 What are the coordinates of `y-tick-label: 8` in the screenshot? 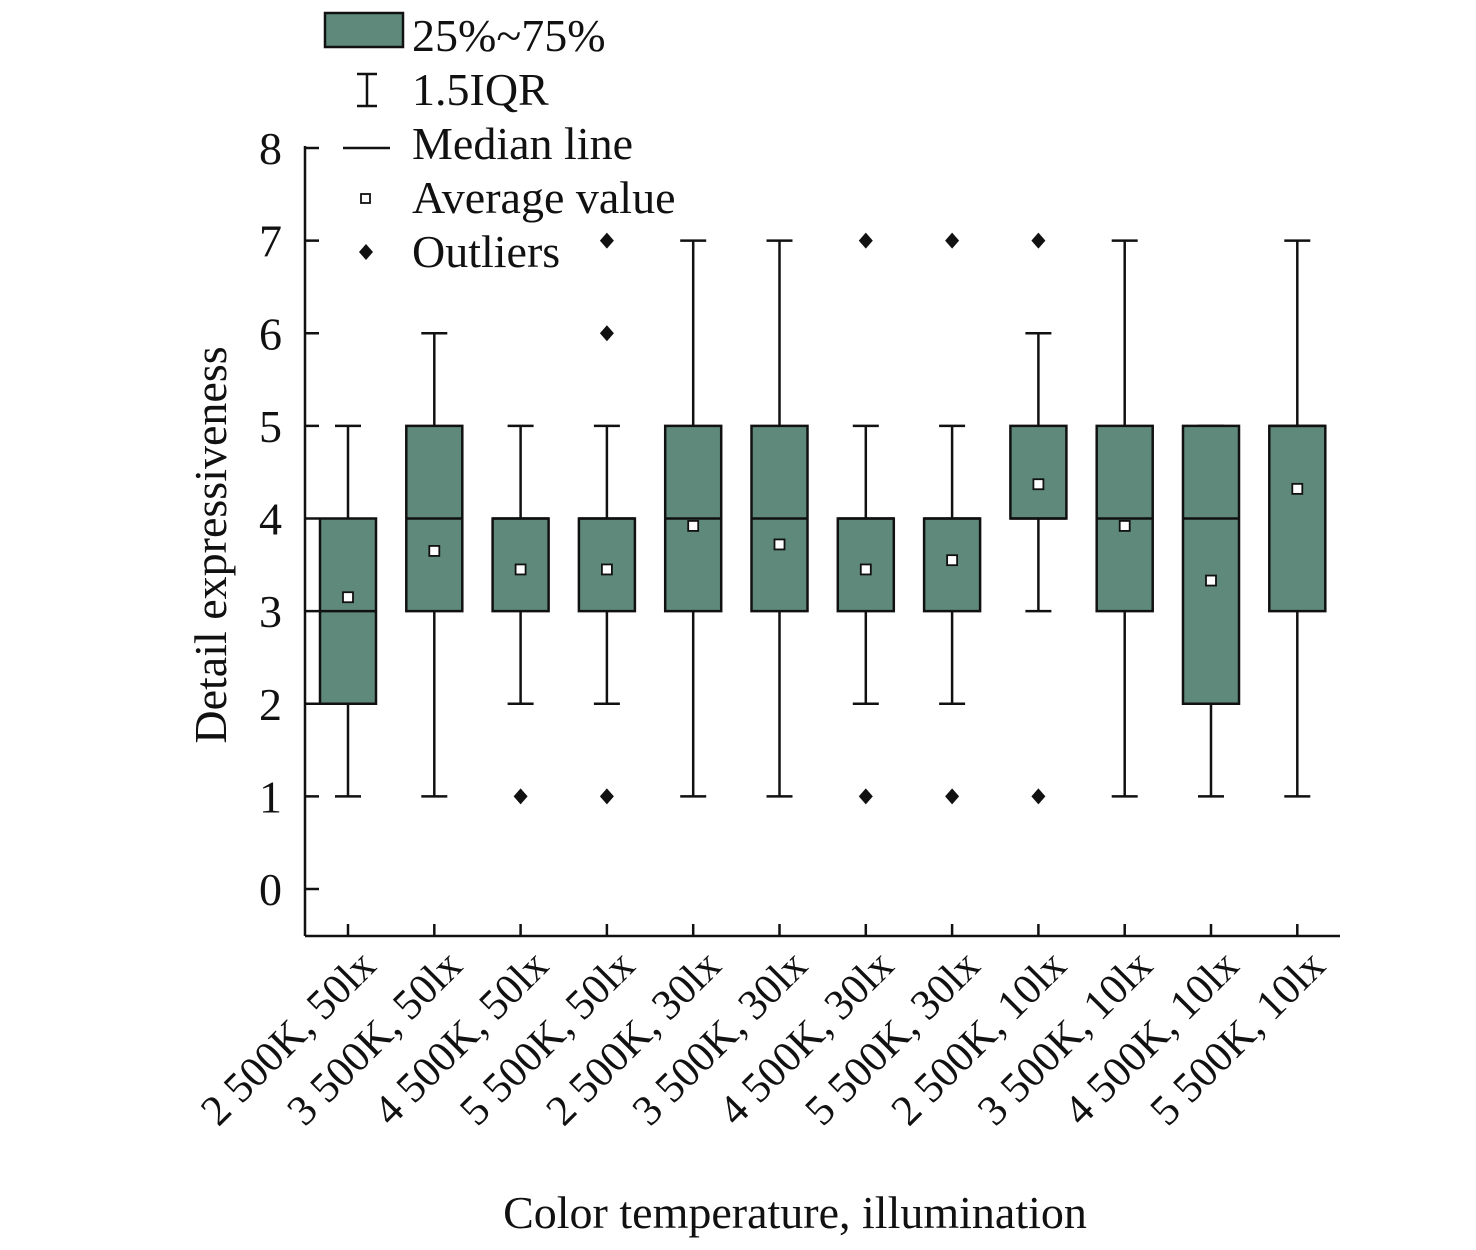 It's located at (270, 148).